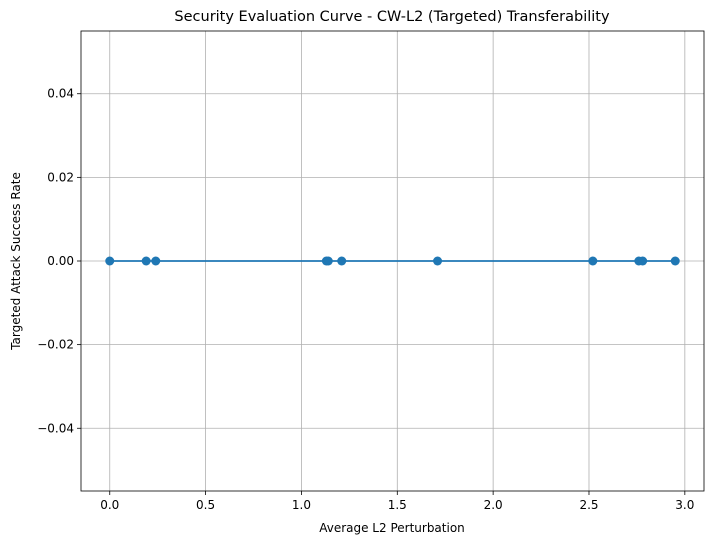  What do you see at coordinates (493, 505) in the screenshot?
I see `x-tick-label: 2.0` at bounding box center [493, 505].